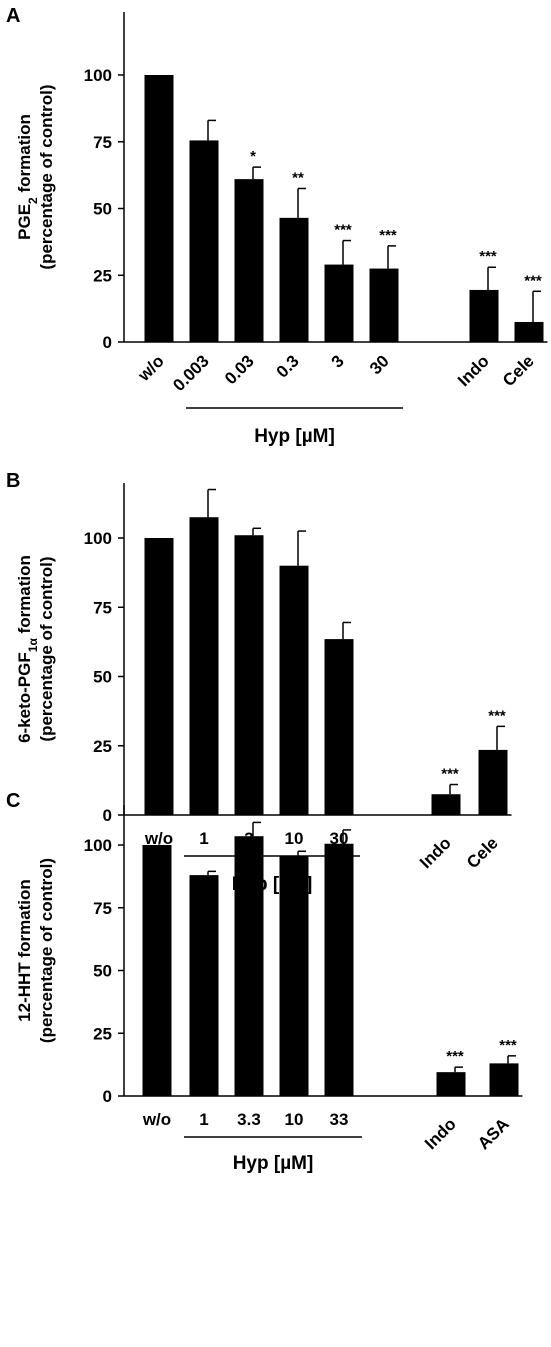 The height and width of the screenshot is (1347, 551). What do you see at coordinates (27, 649) in the screenshot?
I see `y-axis-label-line1: 6-keto-PGF1α formation` at bounding box center [27, 649].